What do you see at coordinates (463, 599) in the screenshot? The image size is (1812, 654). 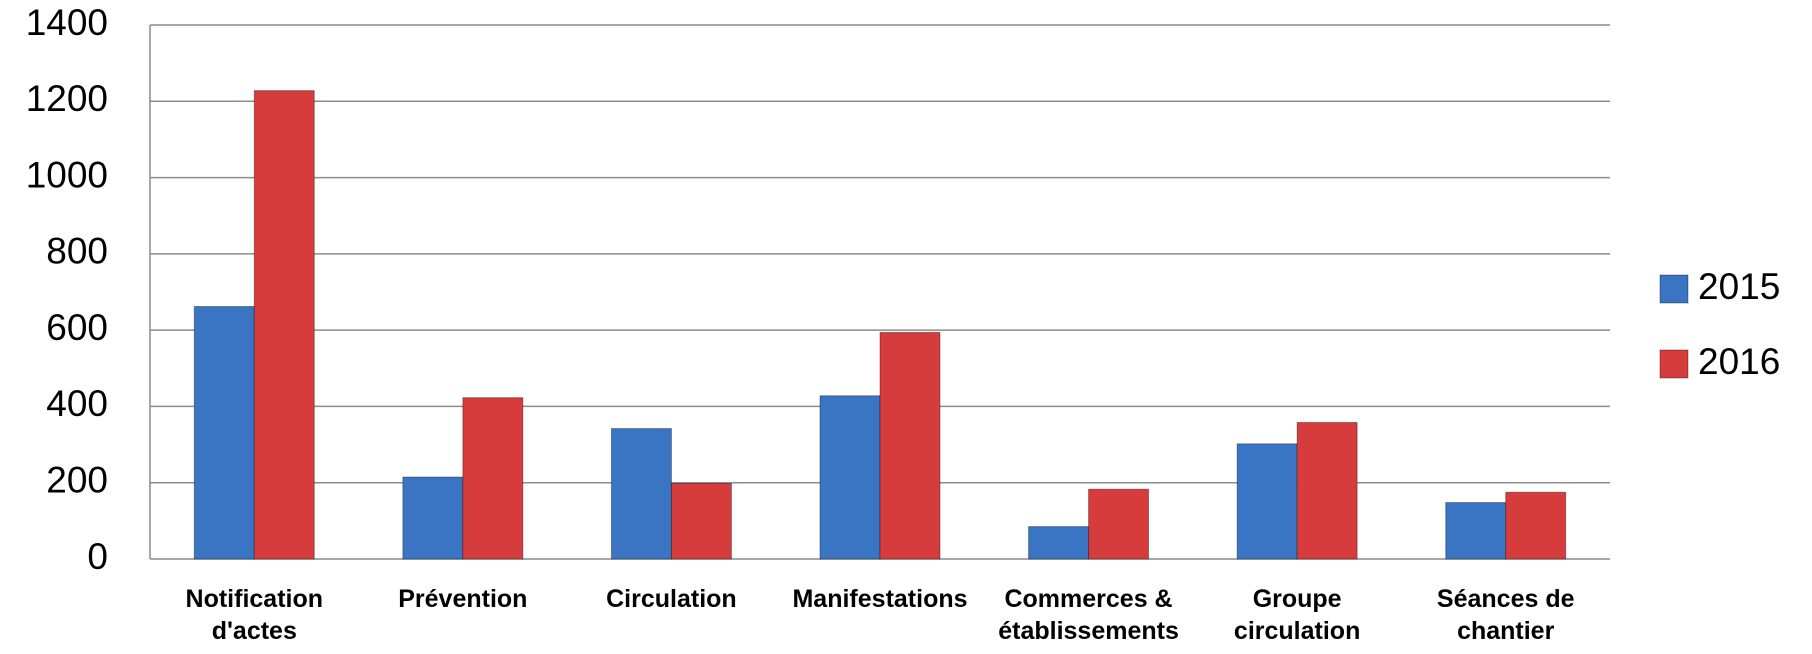 I see `x-tick-label: Prévention` at bounding box center [463, 599].